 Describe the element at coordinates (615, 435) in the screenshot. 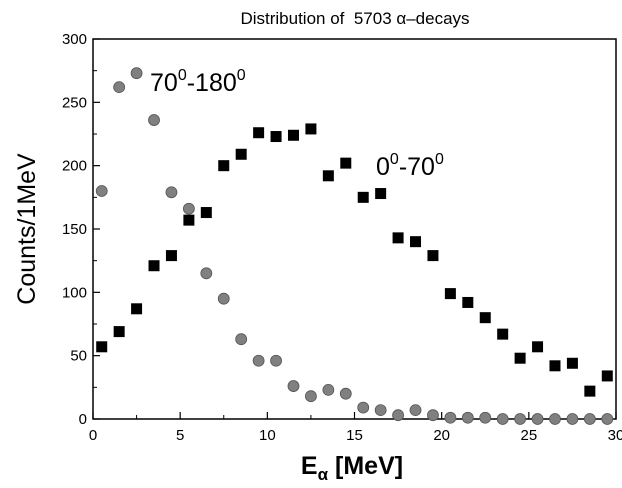

I see `x-tick-label: 30` at that location.